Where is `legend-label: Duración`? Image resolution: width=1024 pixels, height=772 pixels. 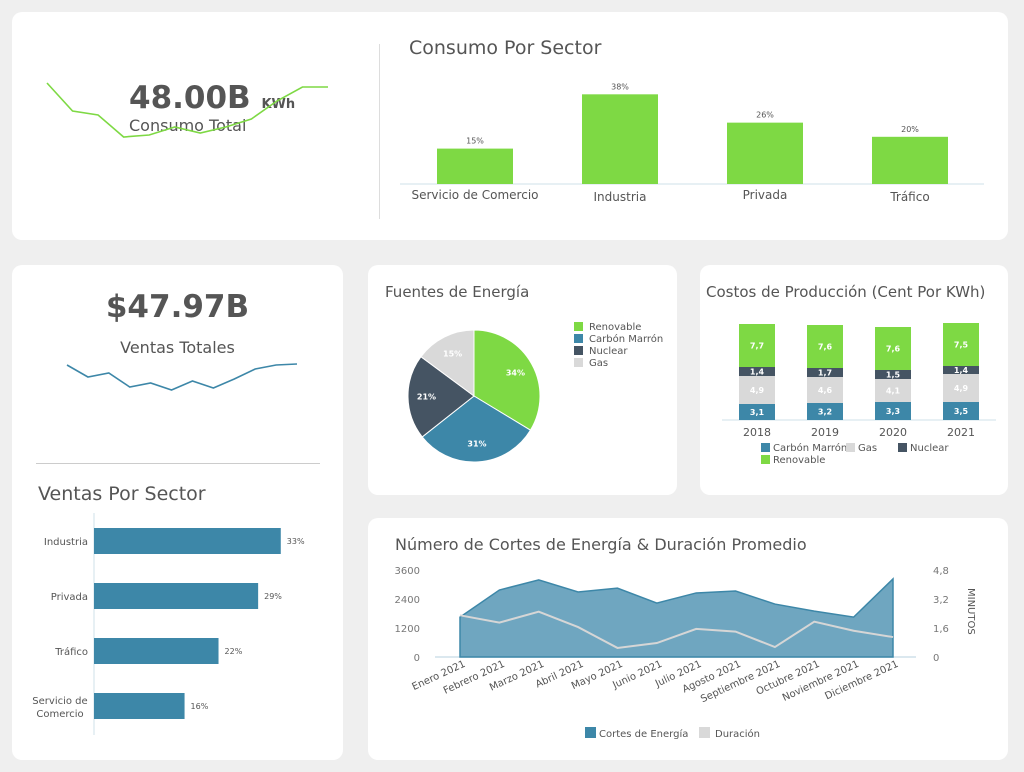
legend-label: Duración is located at coordinates (737, 734).